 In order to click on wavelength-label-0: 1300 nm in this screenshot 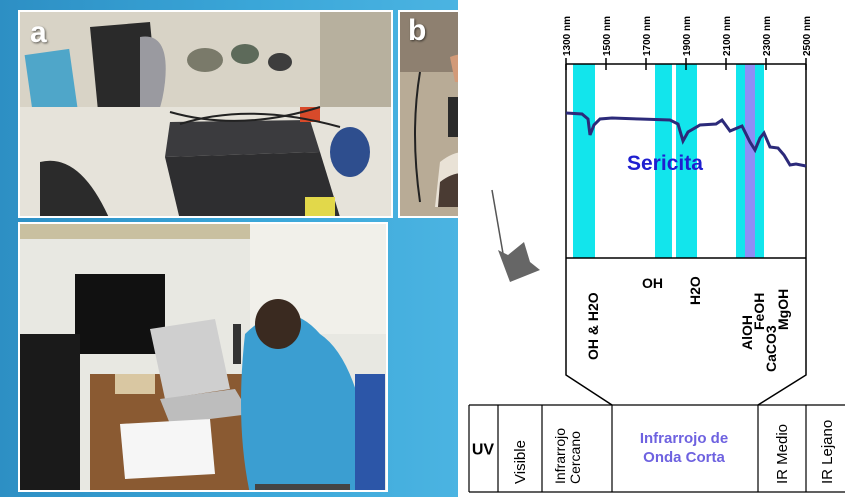, I will do `click(567, 36)`.